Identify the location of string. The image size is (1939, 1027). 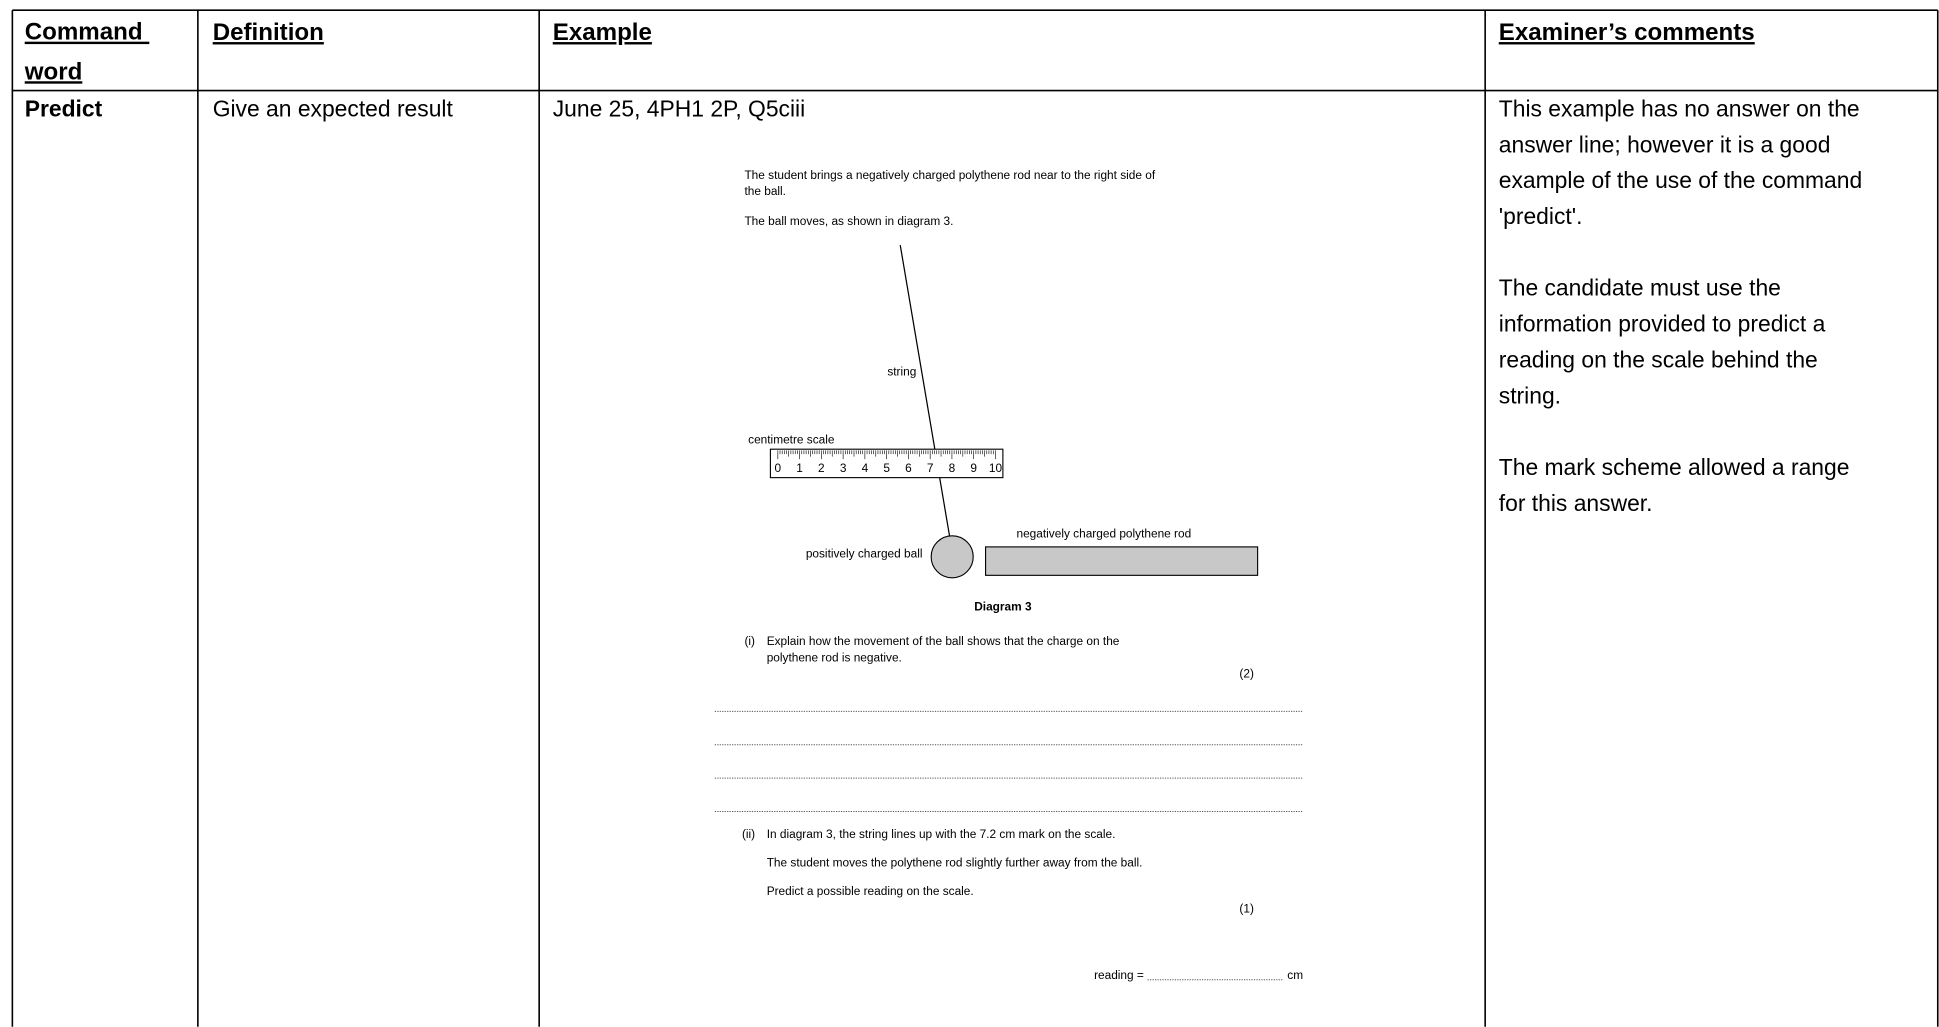
(925, 391).